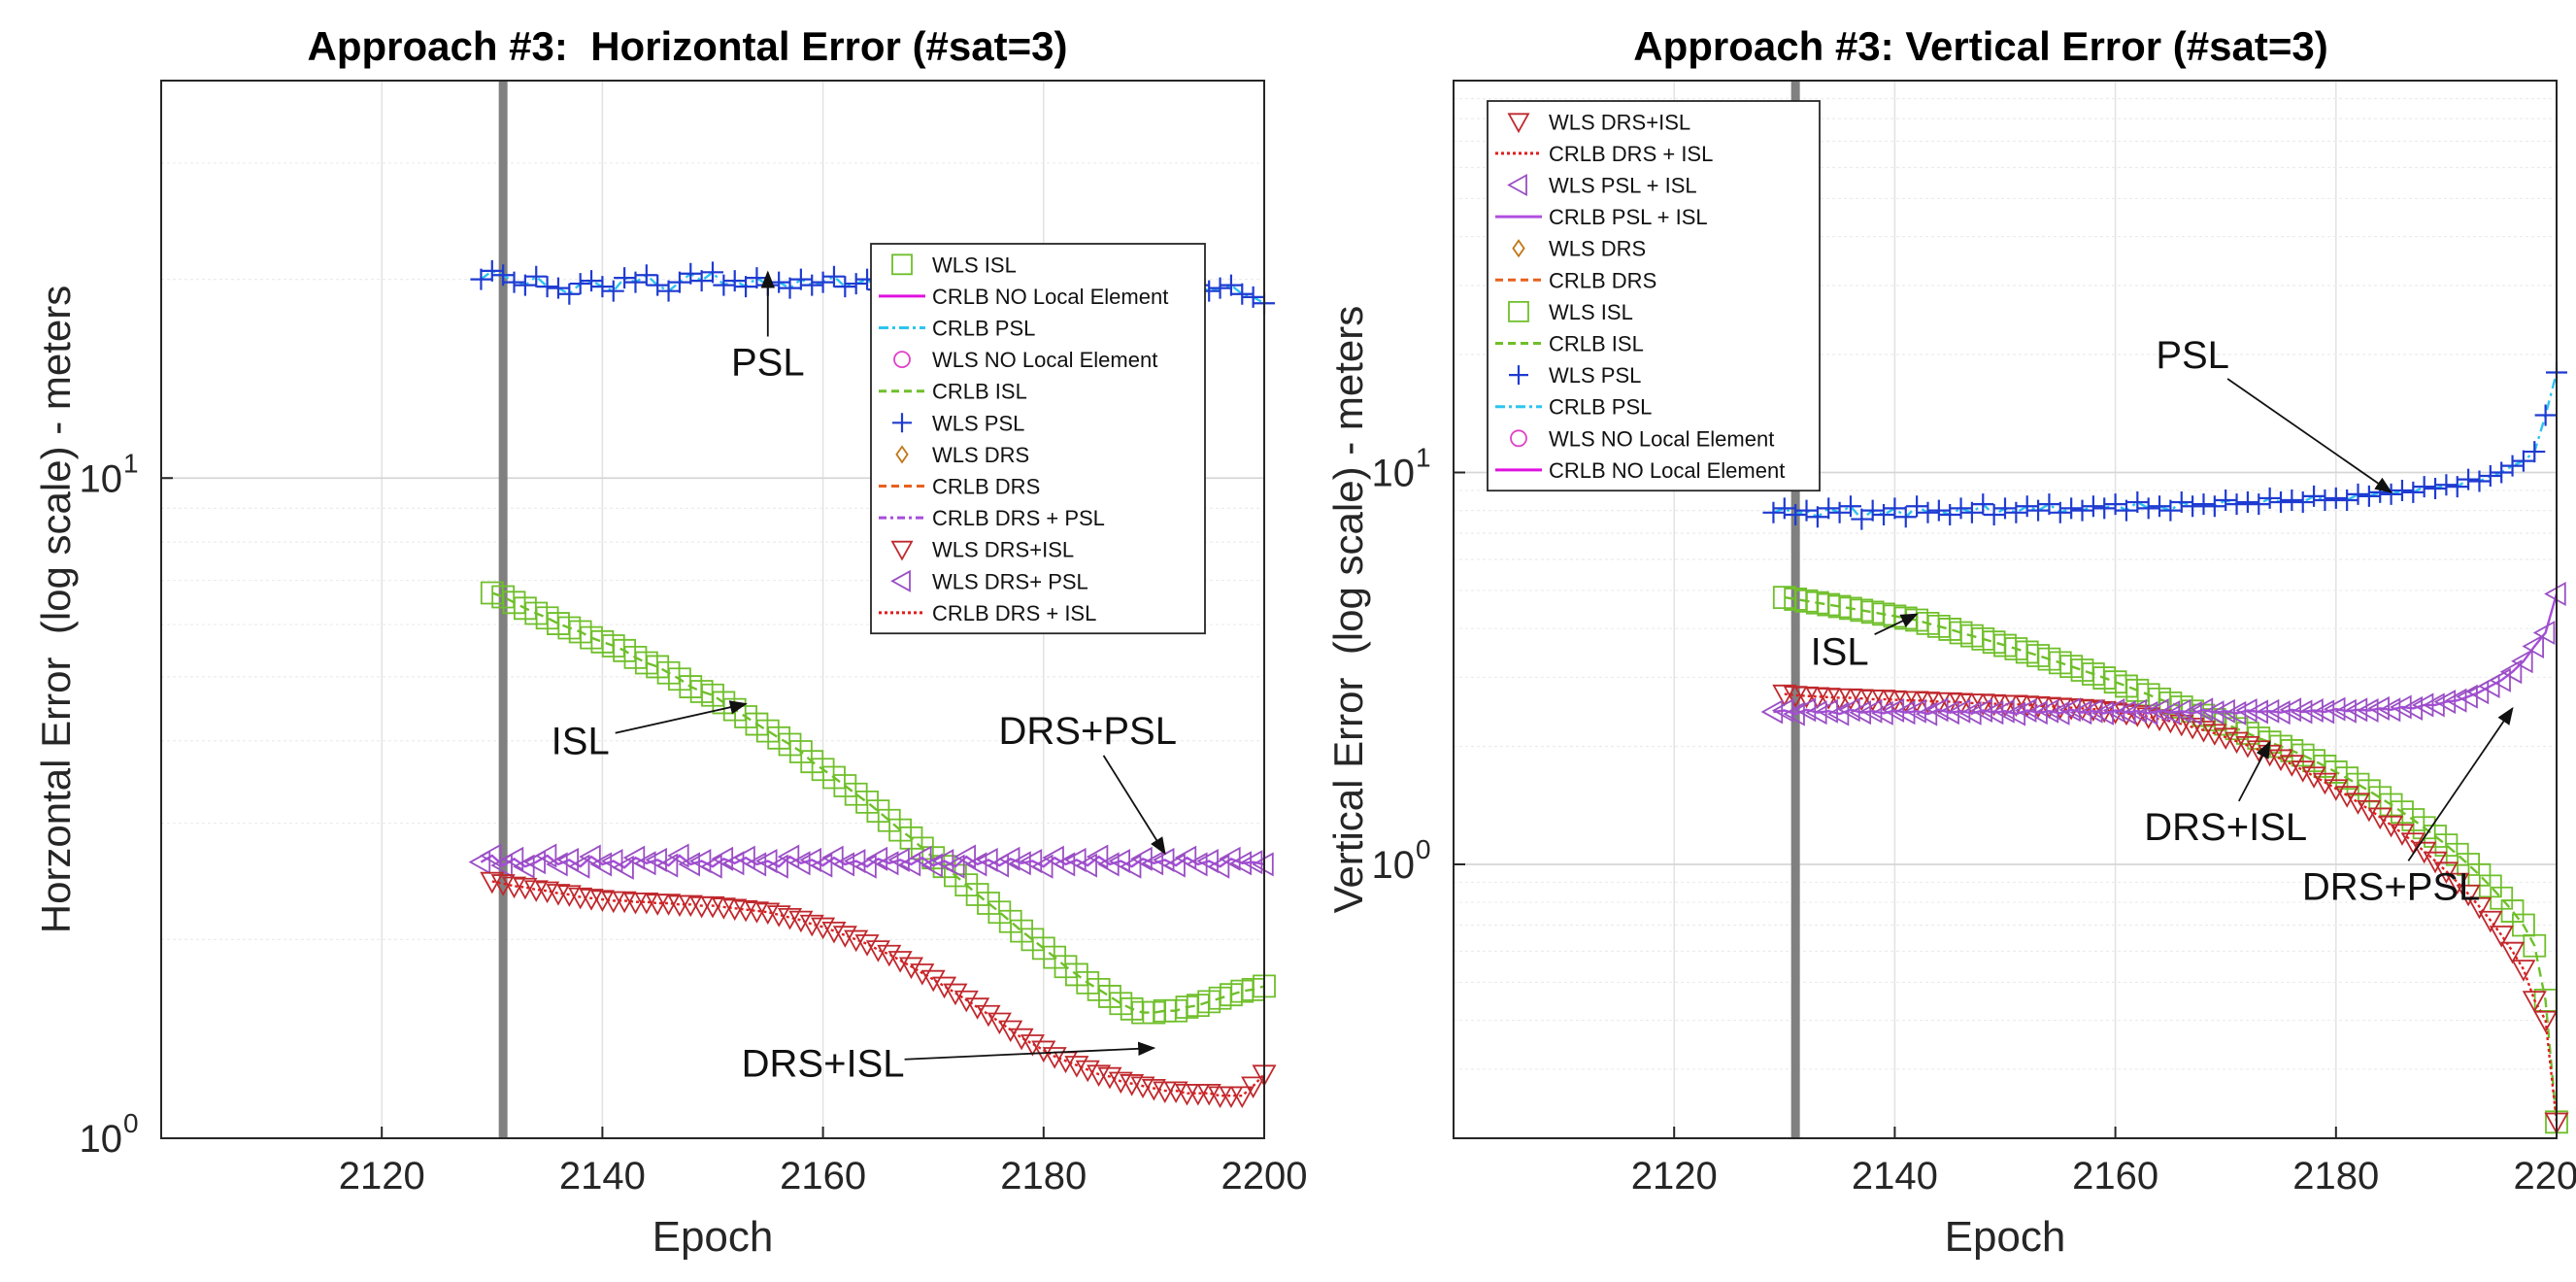 This screenshot has width=2576, height=1282. I want to click on legend-item: WLS ISL, so click(1571, 312).